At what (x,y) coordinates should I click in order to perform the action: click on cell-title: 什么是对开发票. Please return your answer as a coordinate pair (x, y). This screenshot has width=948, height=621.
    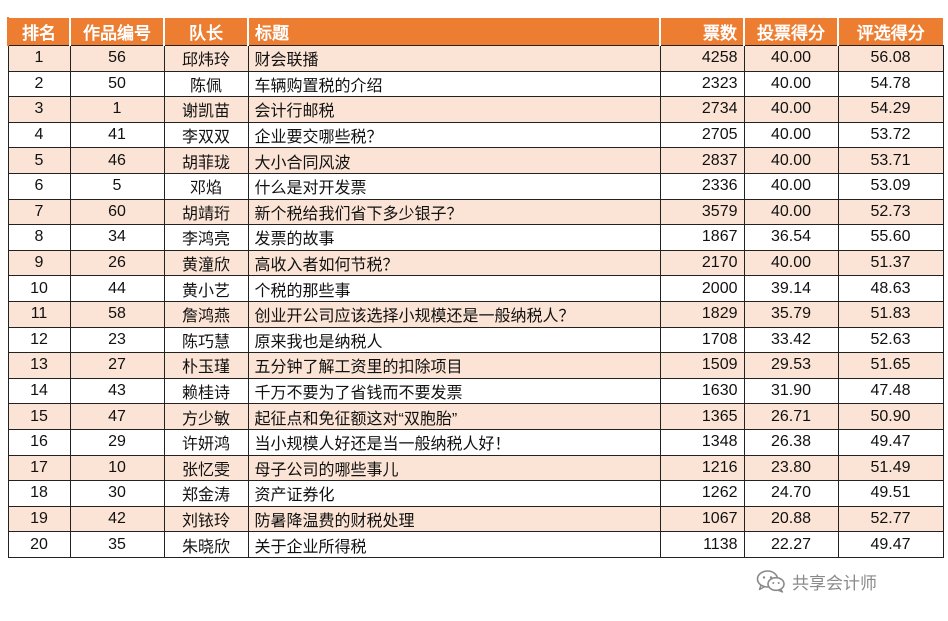
    Looking at the image, I should click on (454, 186).